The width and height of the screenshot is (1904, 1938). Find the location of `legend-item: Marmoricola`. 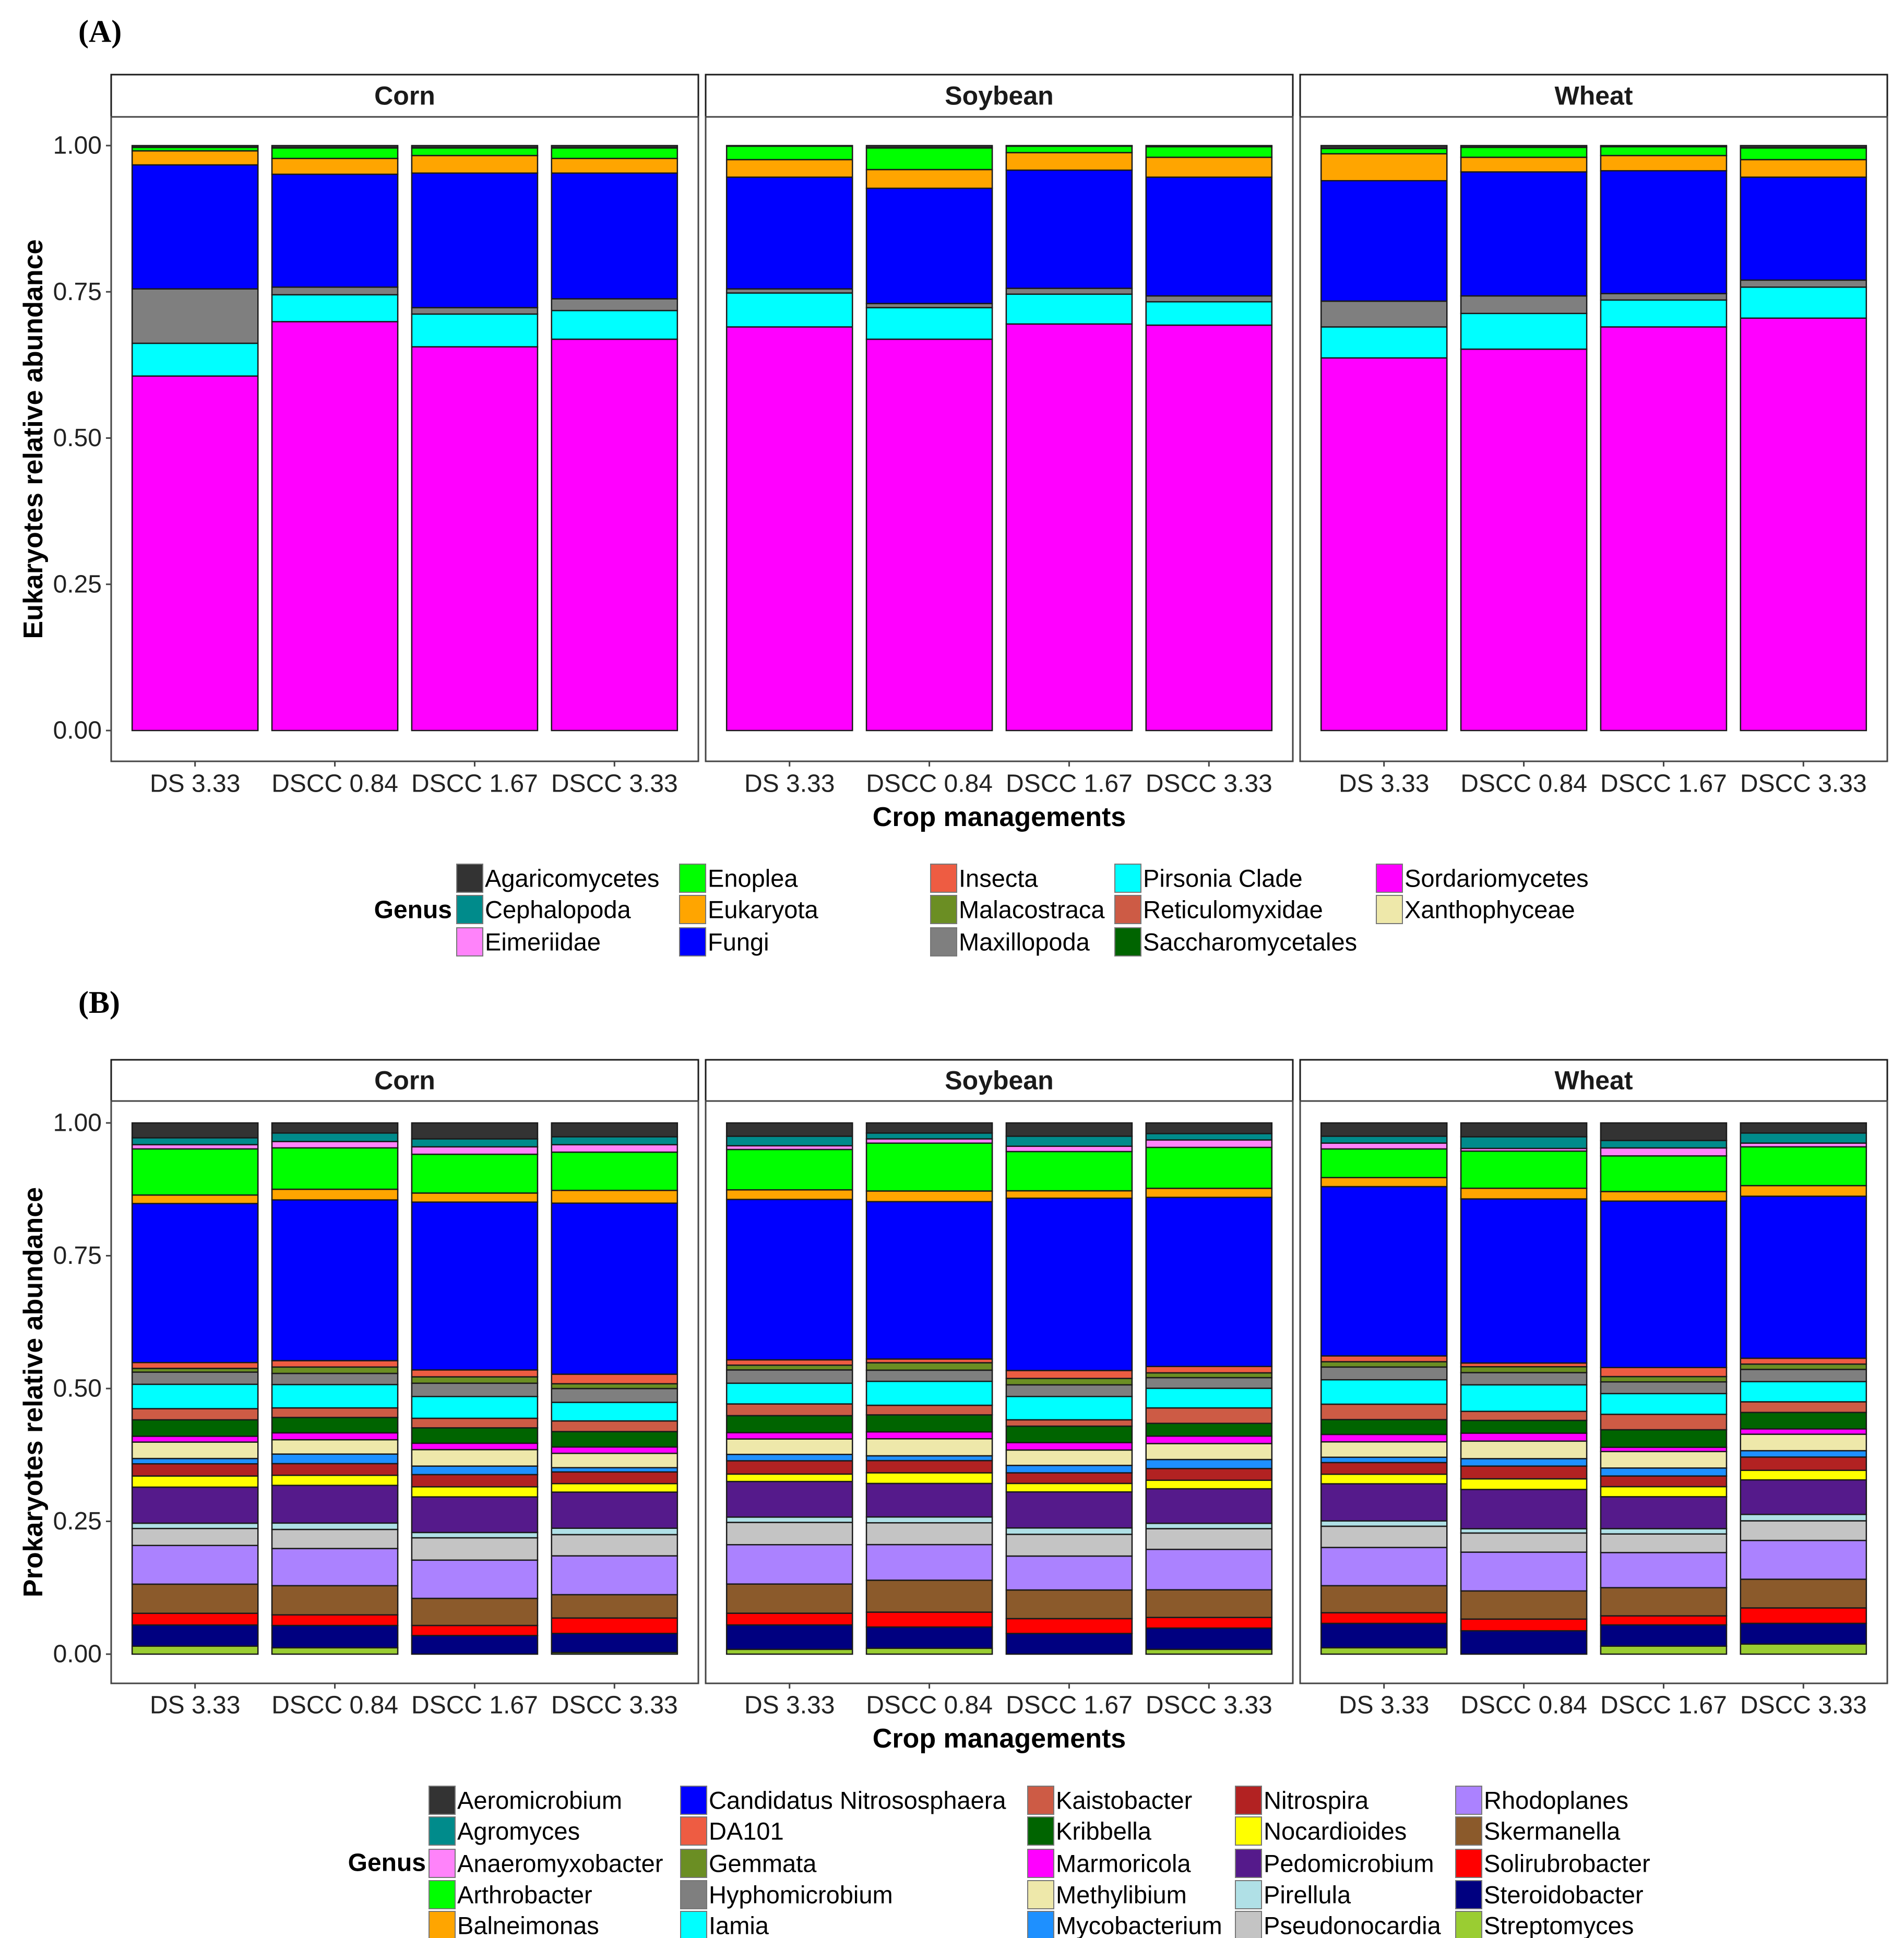

legend-item: Marmoricola is located at coordinates (1109, 1863).